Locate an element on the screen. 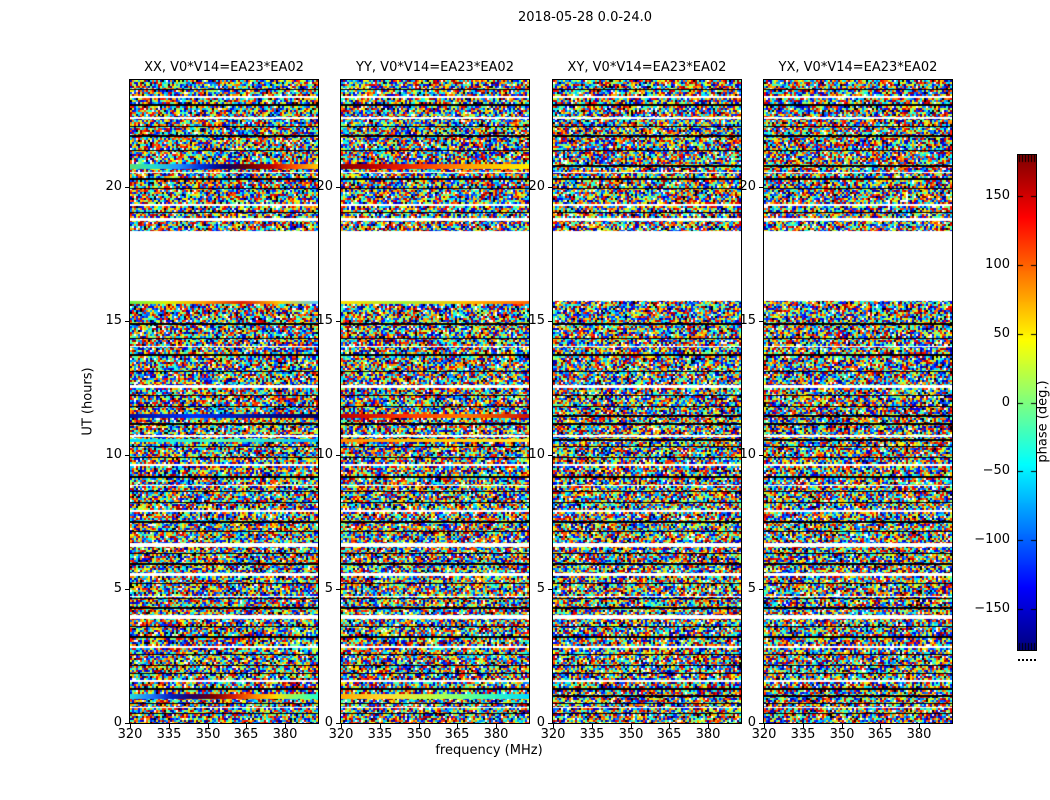 This screenshot has width=1050, height=800. colorbar-tick-label: −150 is located at coordinates (992, 608).